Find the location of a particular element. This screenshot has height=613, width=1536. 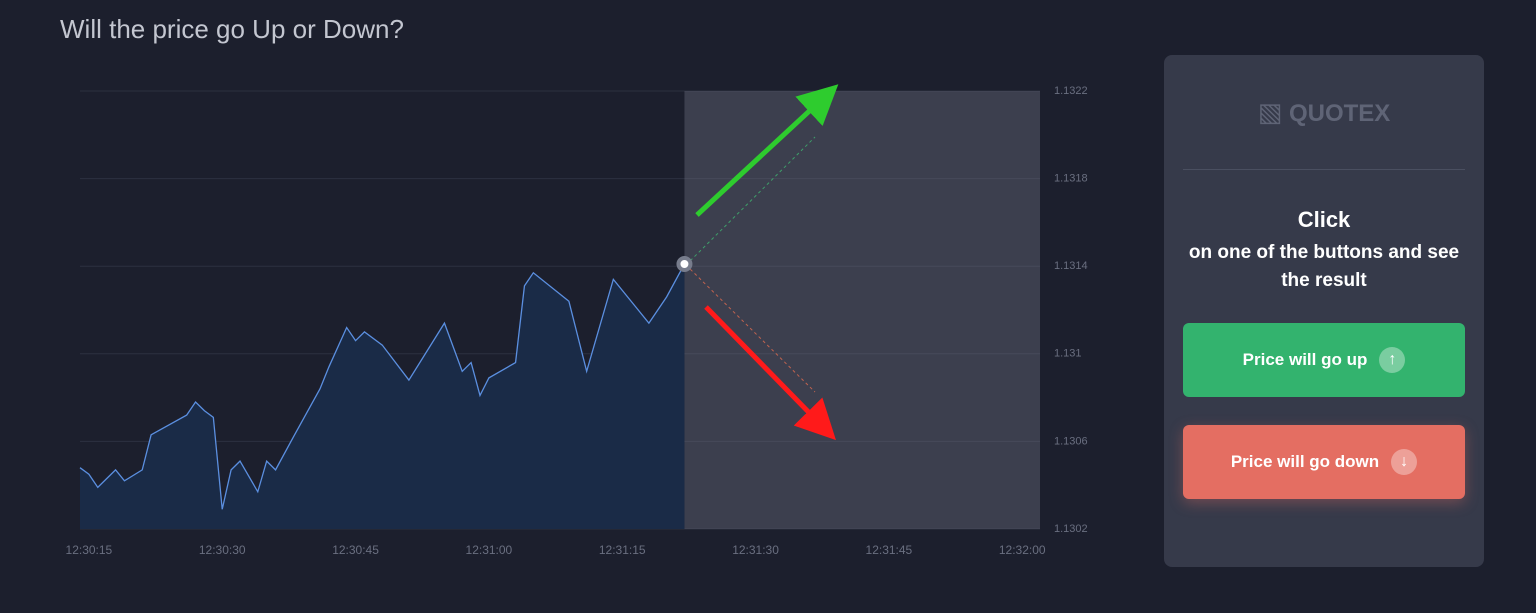

arrow-down is located at coordinates (770, 373).